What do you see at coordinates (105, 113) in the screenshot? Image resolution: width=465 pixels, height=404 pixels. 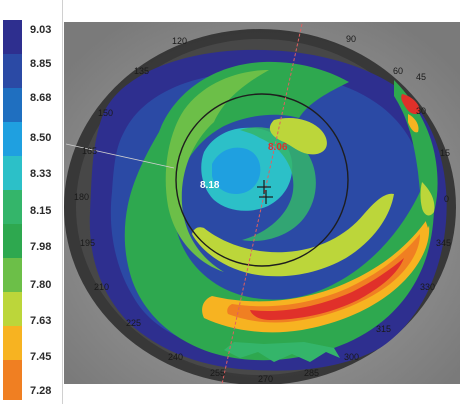 I see `angle-label: 150` at bounding box center [105, 113].